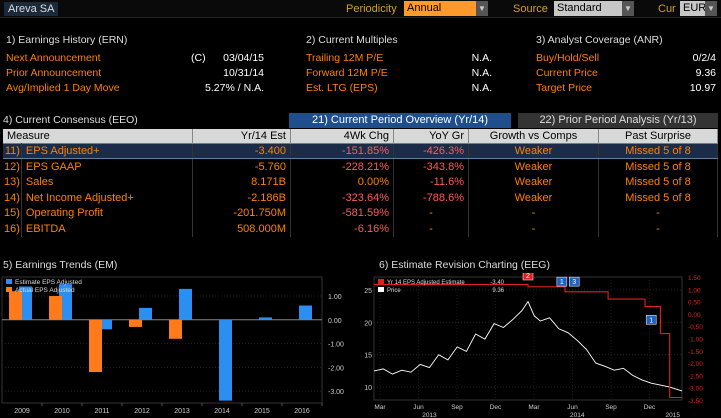  What do you see at coordinates (62, 411) in the screenshot?
I see `x-tick-label: 2010` at bounding box center [62, 411].